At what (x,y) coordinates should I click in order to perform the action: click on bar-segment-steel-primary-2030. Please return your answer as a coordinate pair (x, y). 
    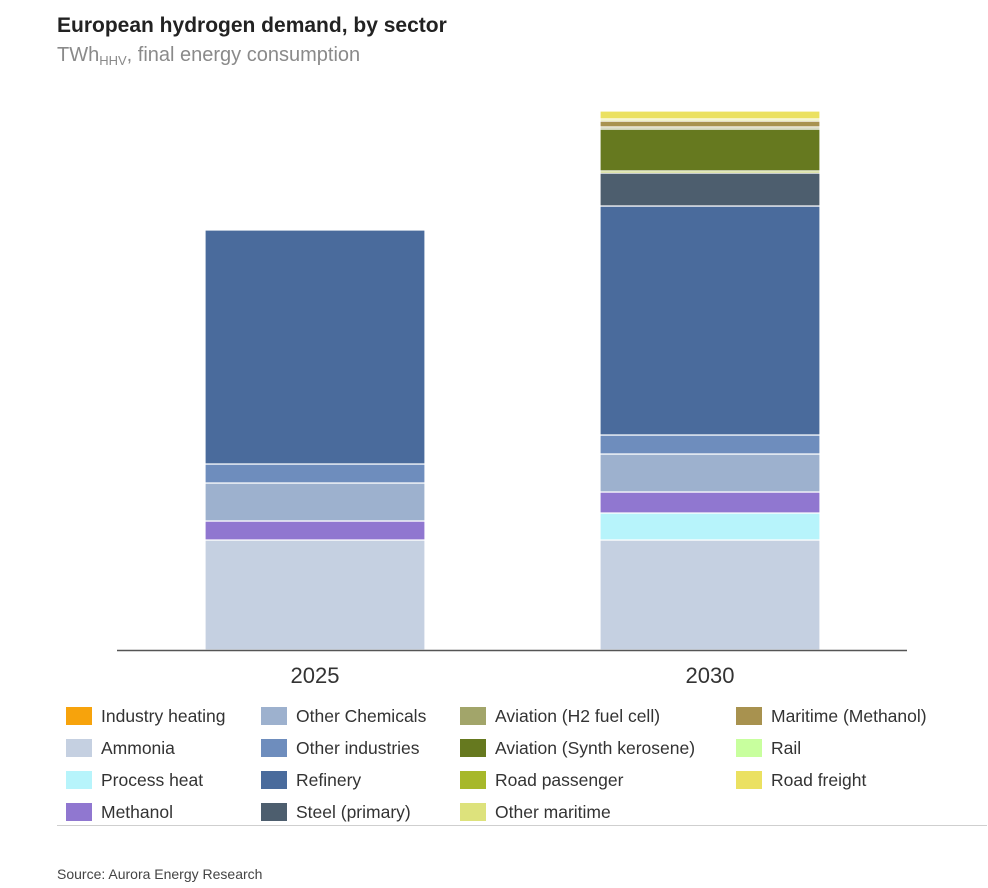
    Looking at the image, I should click on (710, 189).